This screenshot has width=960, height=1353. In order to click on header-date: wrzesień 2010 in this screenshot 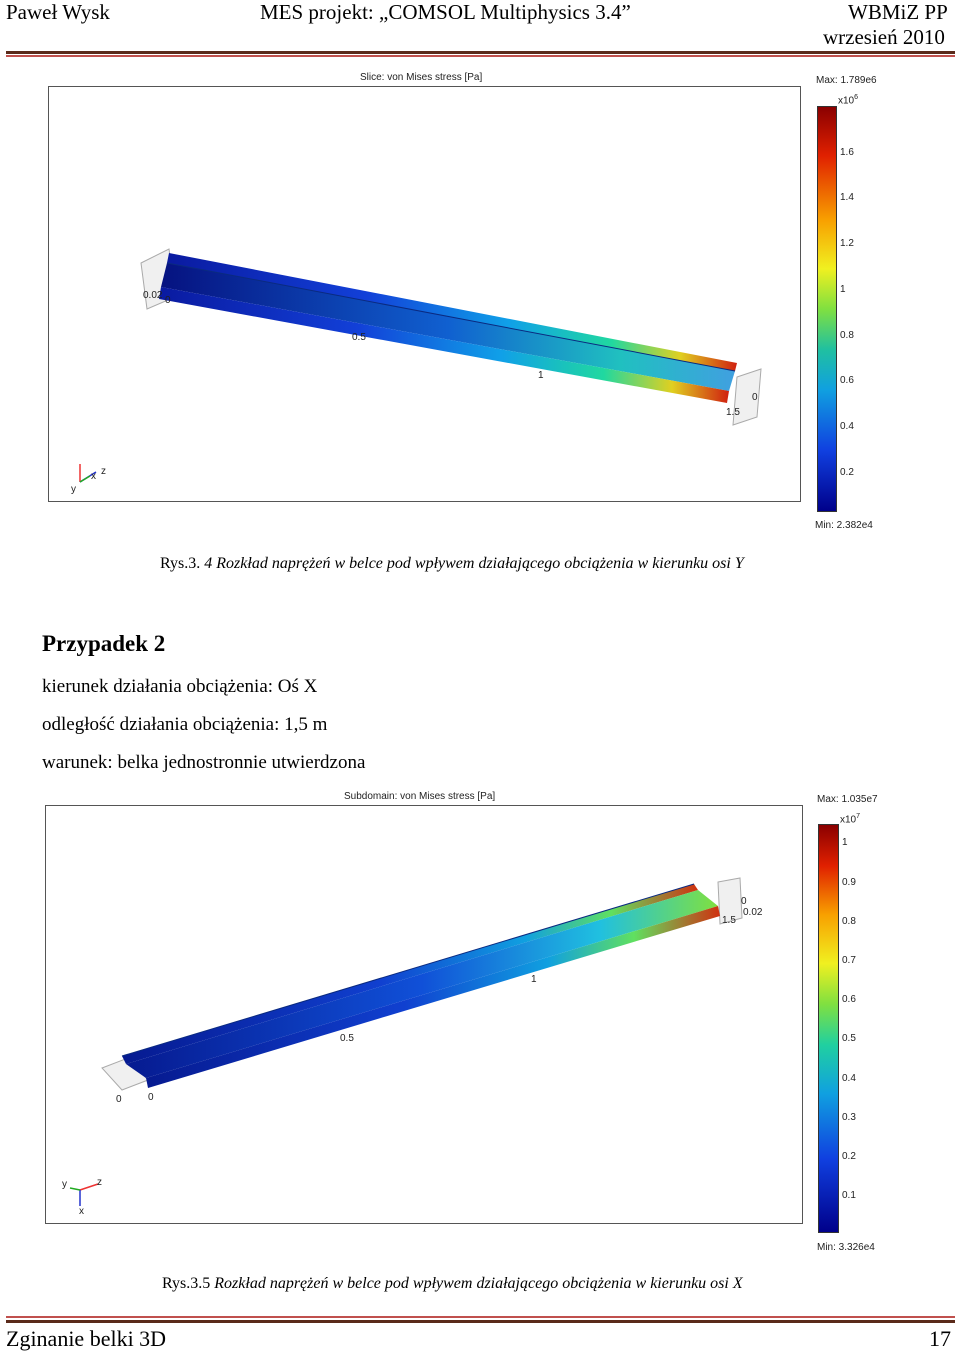, I will do `click(884, 37)`.